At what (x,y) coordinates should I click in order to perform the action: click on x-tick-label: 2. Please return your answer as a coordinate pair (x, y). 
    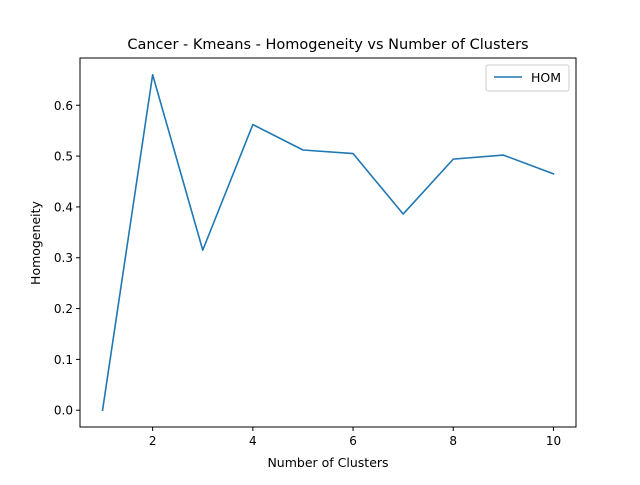
    Looking at the image, I should click on (153, 441).